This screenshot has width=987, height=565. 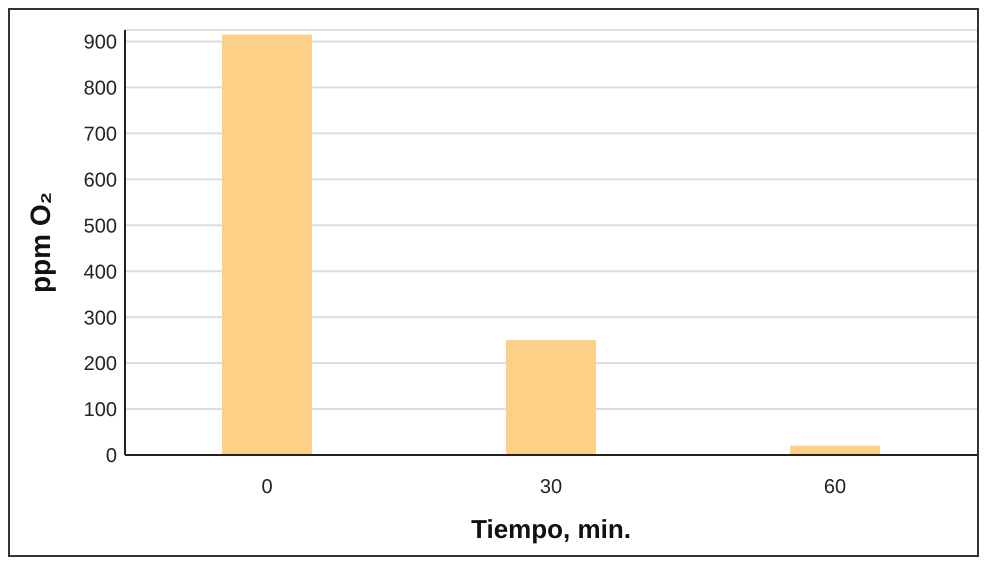 What do you see at coordinates (551, 529) in the screenshot?
I see `x-axis-title: Tiempo, min.` at bounding box center [551, 529].